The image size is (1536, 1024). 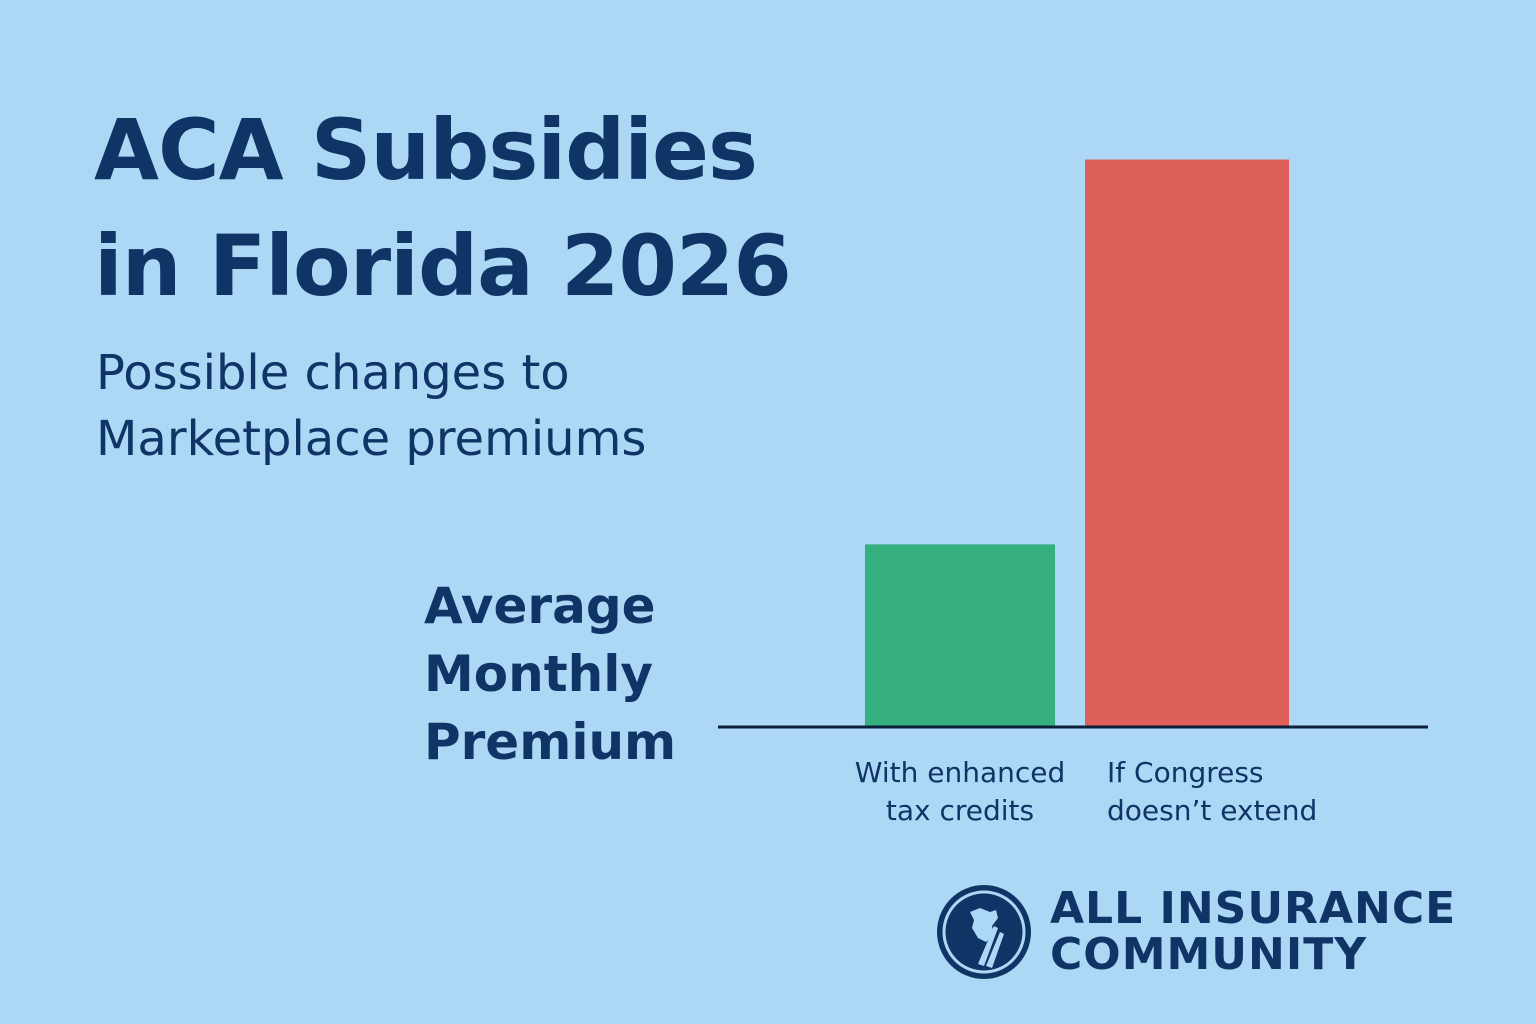 I want to click on page-subtitle: Possible changes to Marketplace premiums, so click(x=371, y=406).